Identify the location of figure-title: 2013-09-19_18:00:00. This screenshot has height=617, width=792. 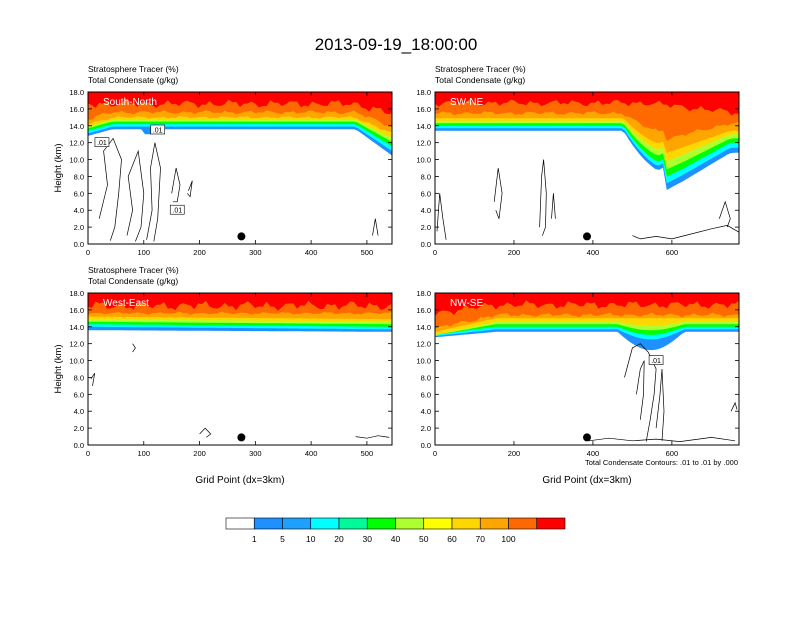
(396, 44).